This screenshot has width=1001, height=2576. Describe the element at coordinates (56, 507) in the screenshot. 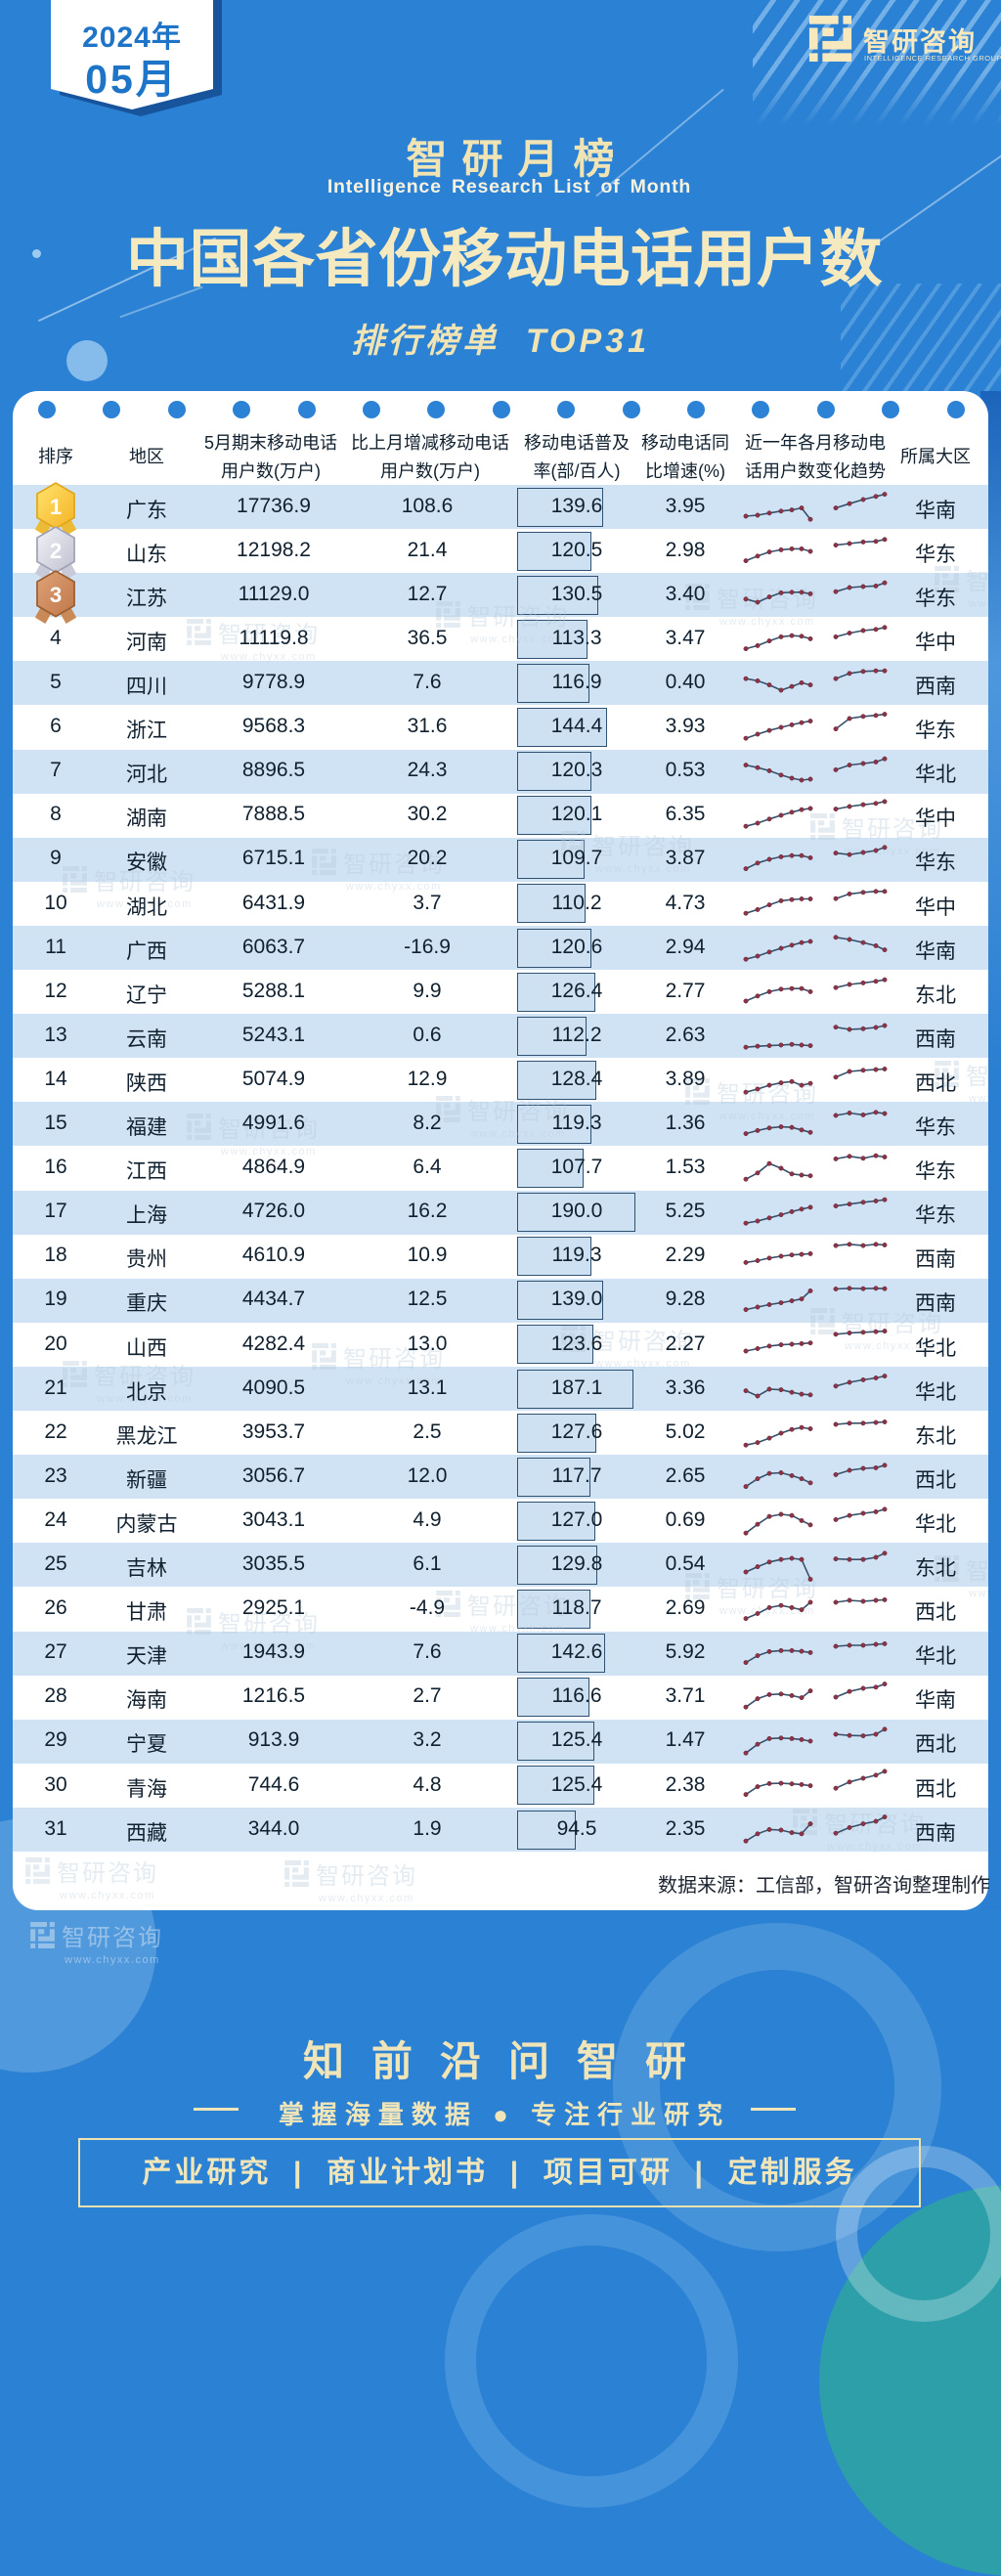

I see `svg-text: 1` at that location.